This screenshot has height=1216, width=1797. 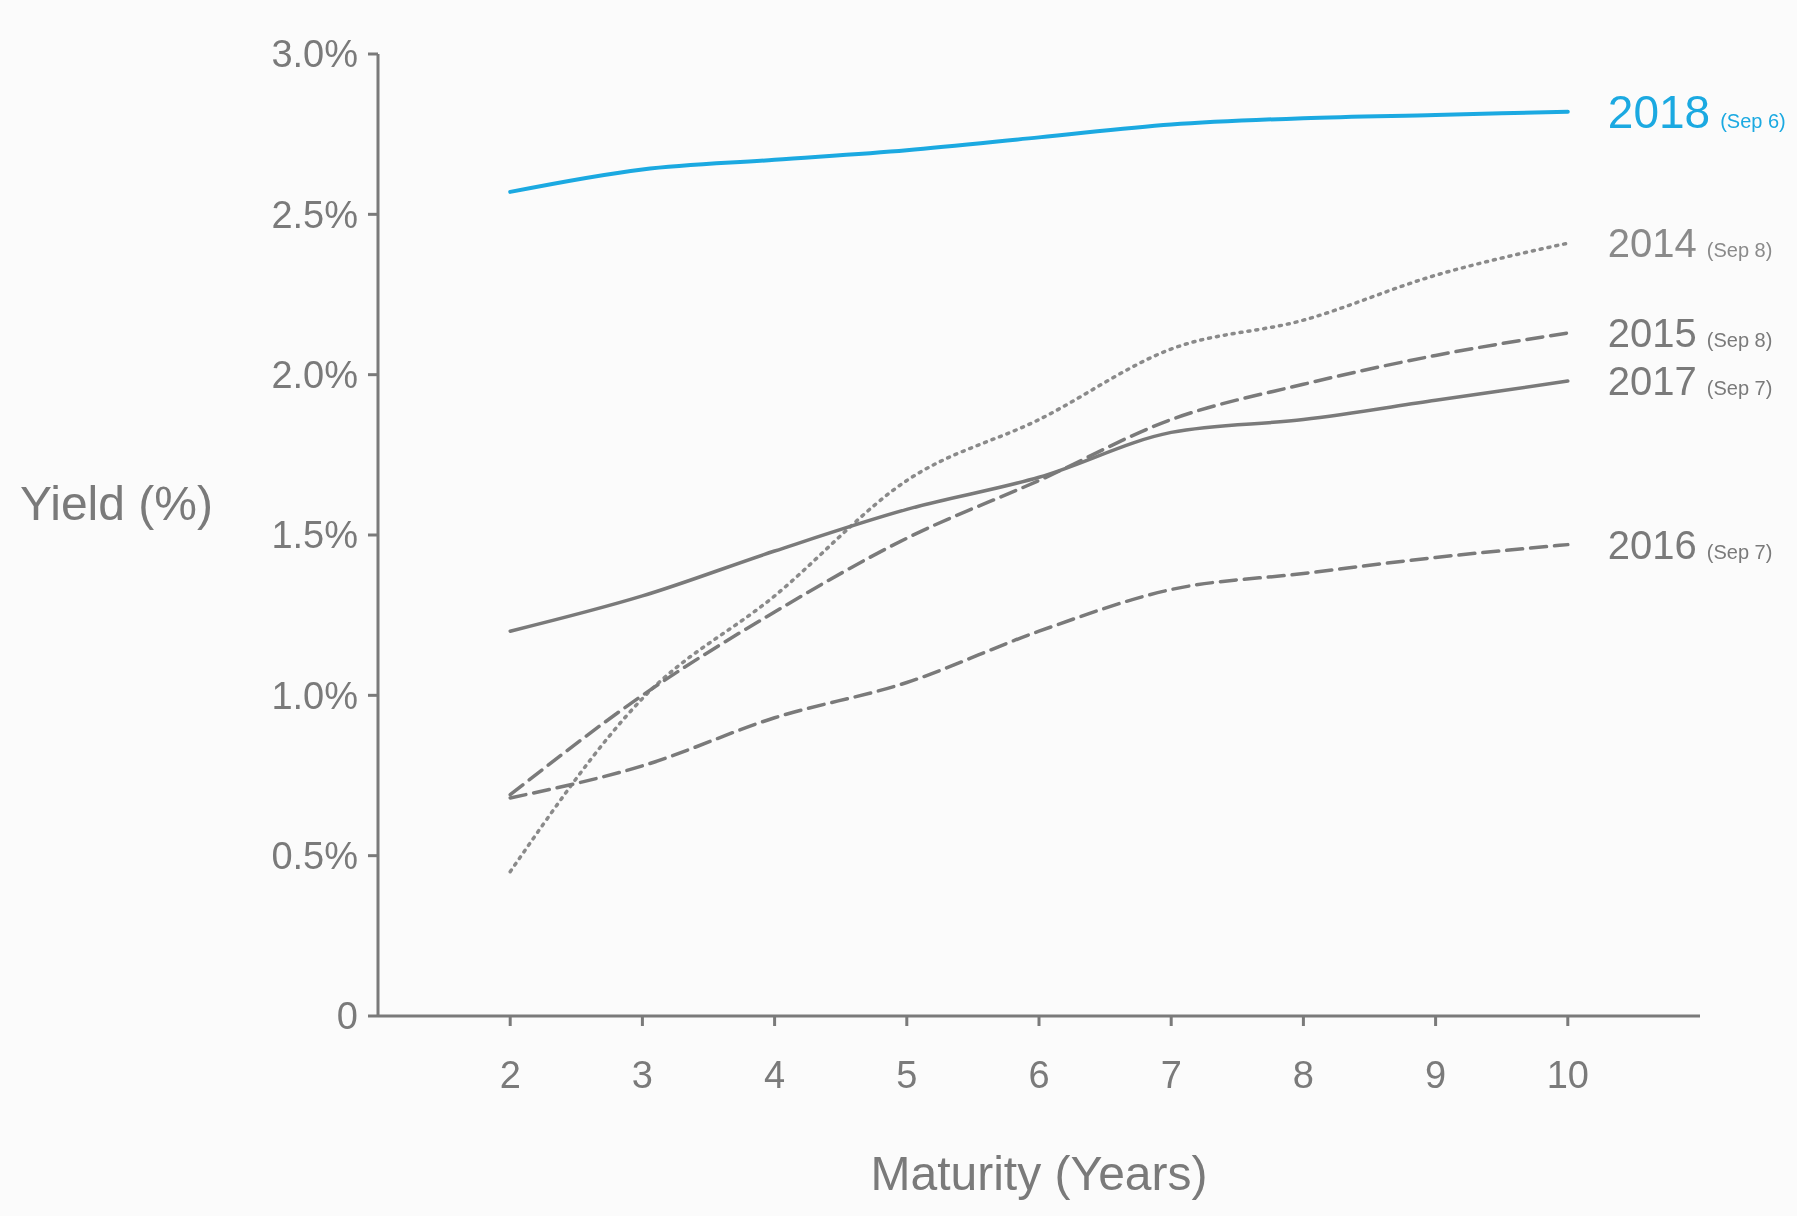 What do you see at coordinates (1567, 1075) in the screenshot?
I see `x-tick-label: 10` at bounding box center [1567, 1075].